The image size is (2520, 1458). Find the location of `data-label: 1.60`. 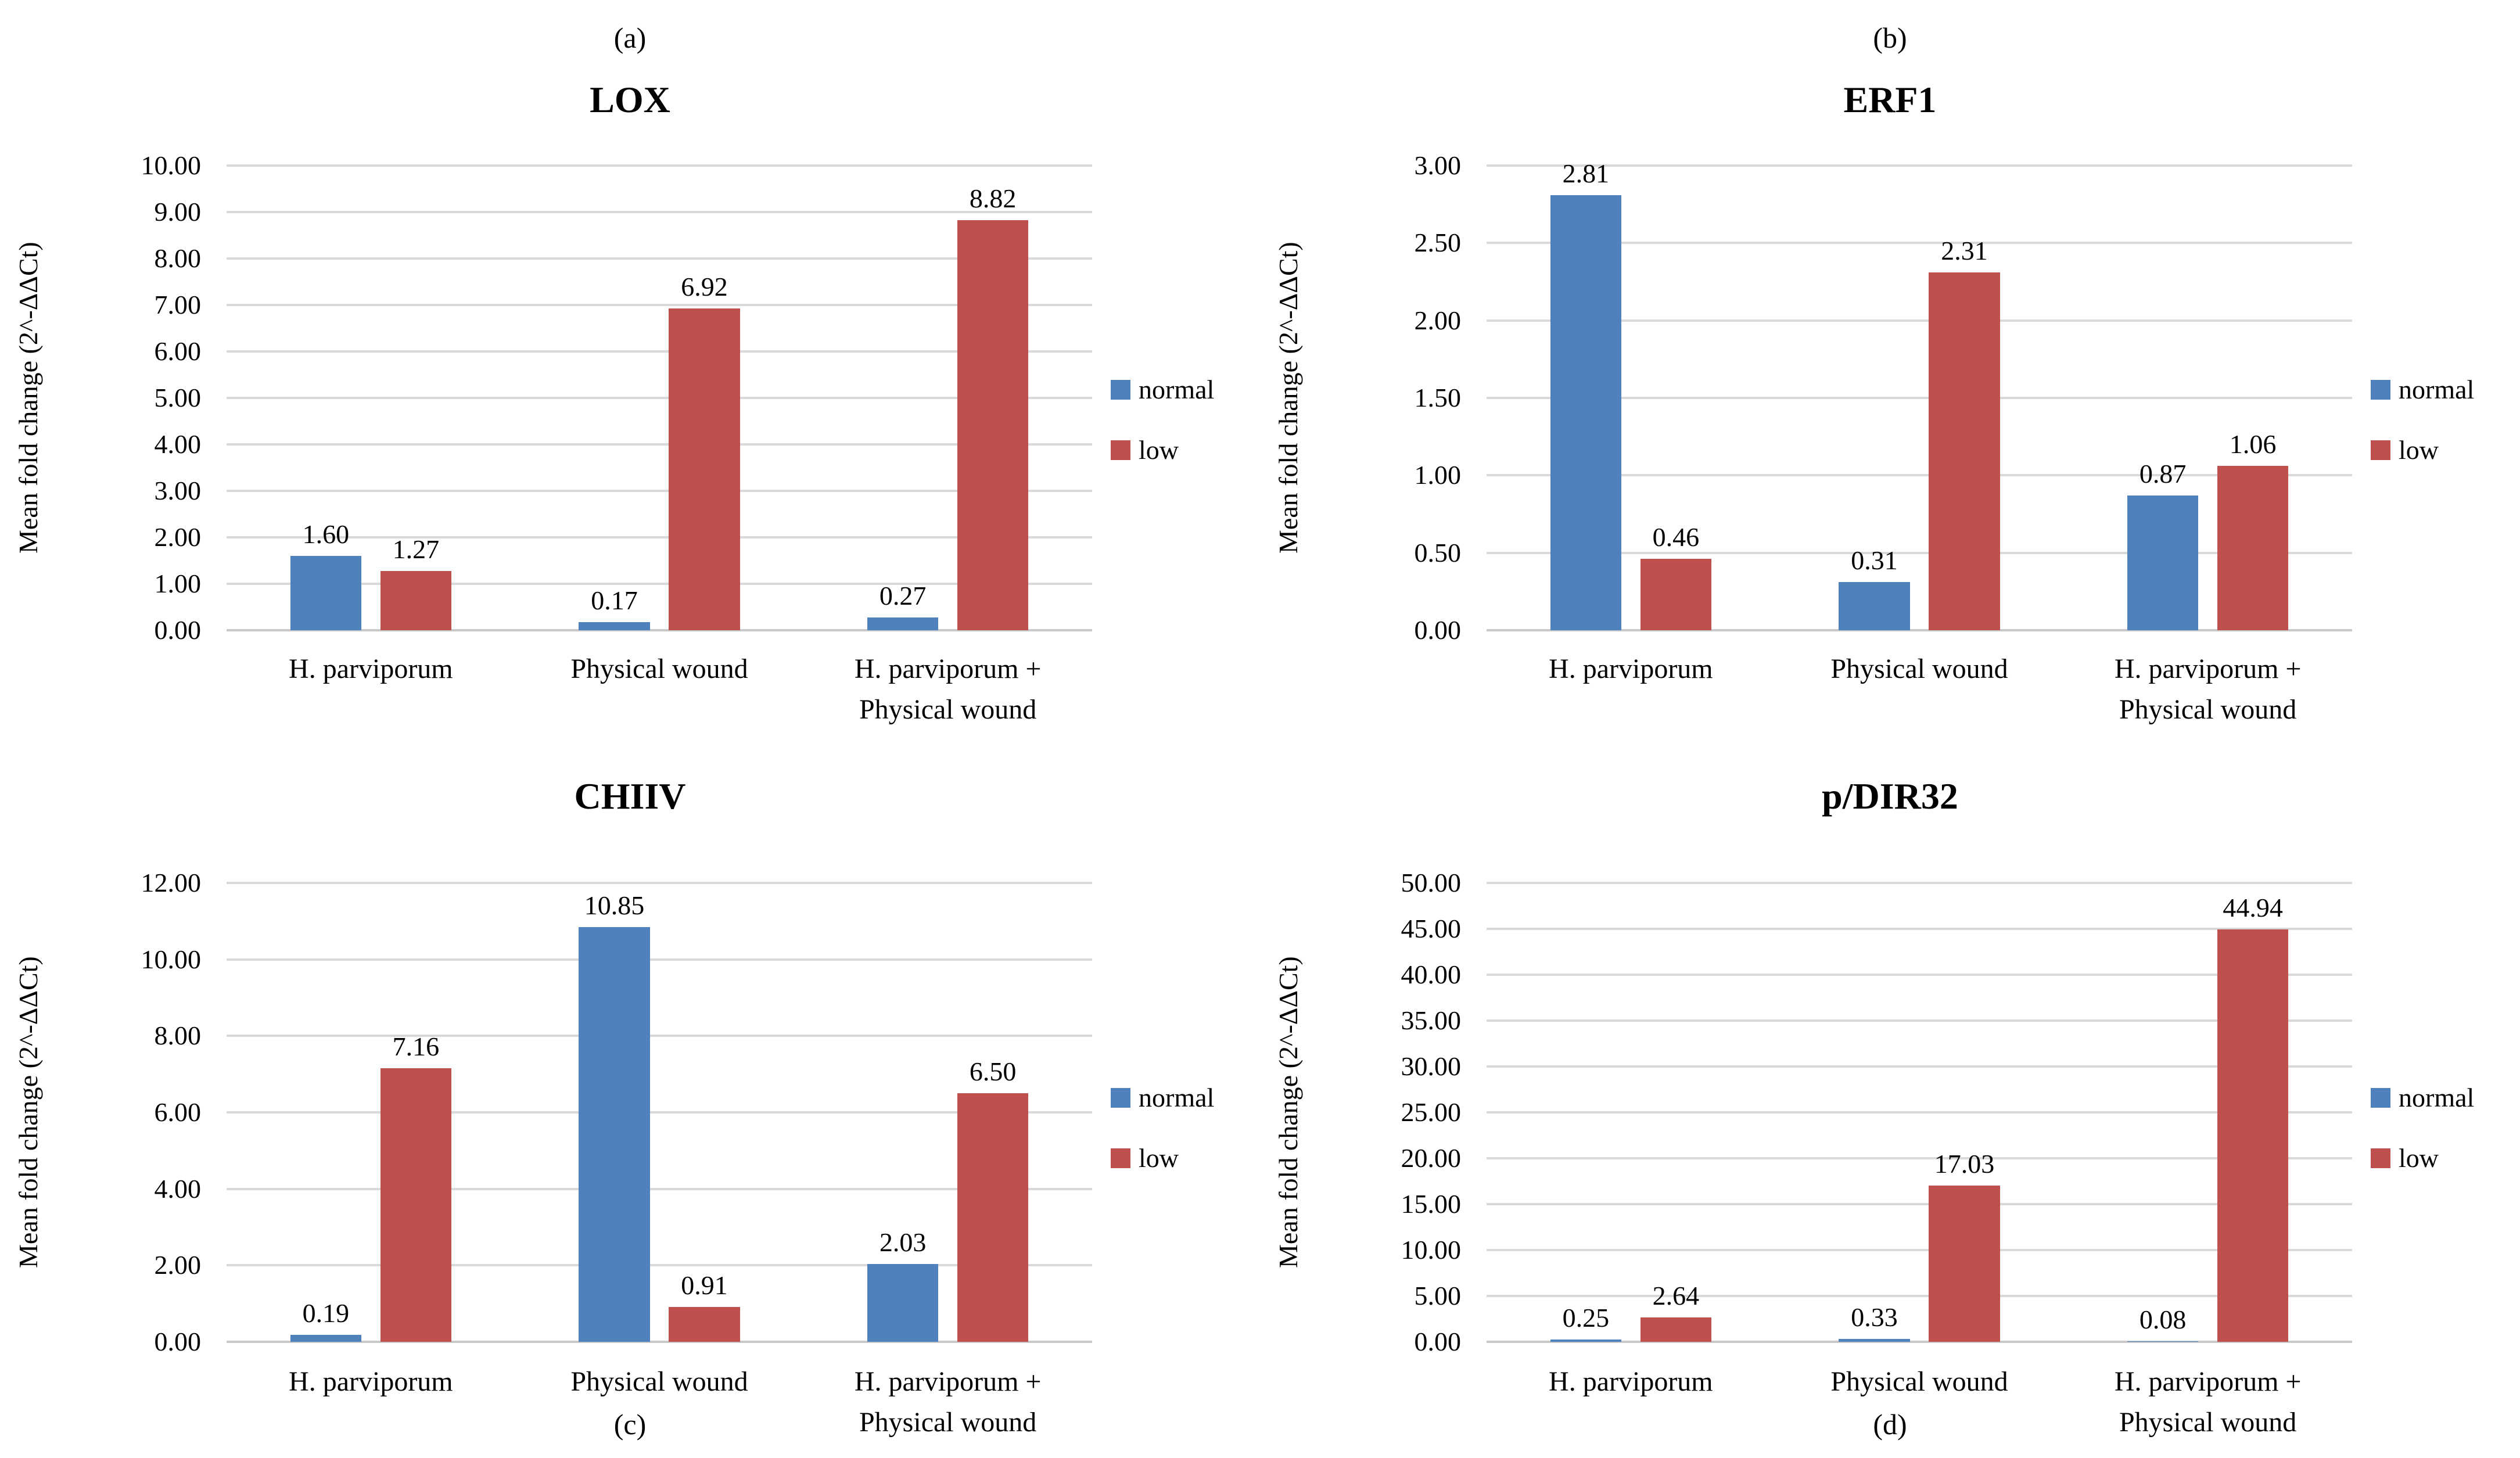

data-label: 1.60 is located at coordinates (326, 534).